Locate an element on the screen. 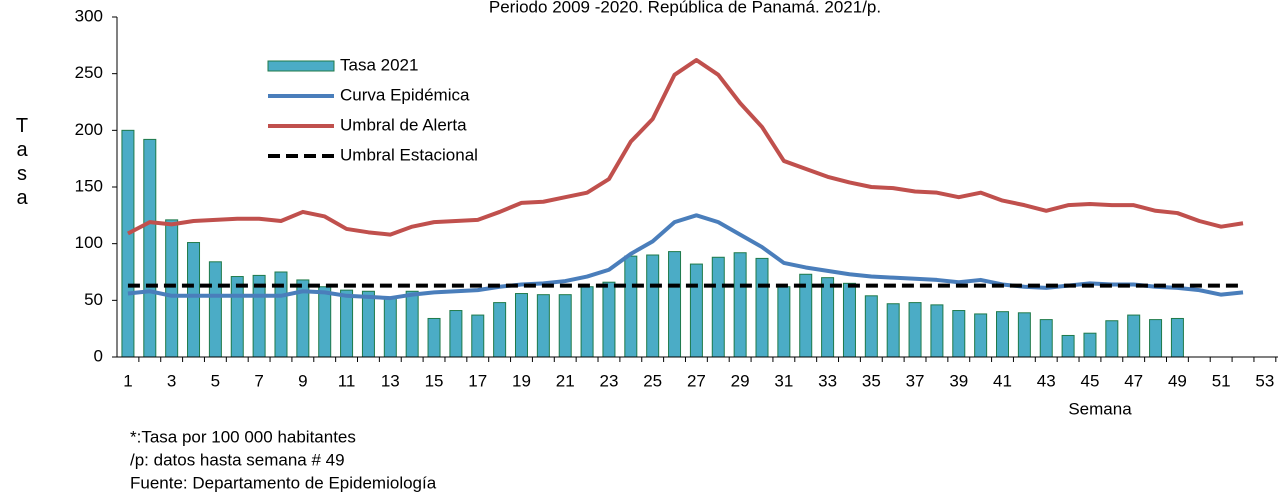 Image resolution: width=1285 pixels, height=503 pixels. x-tick-label: 39 is located at coordinates (958, 380).